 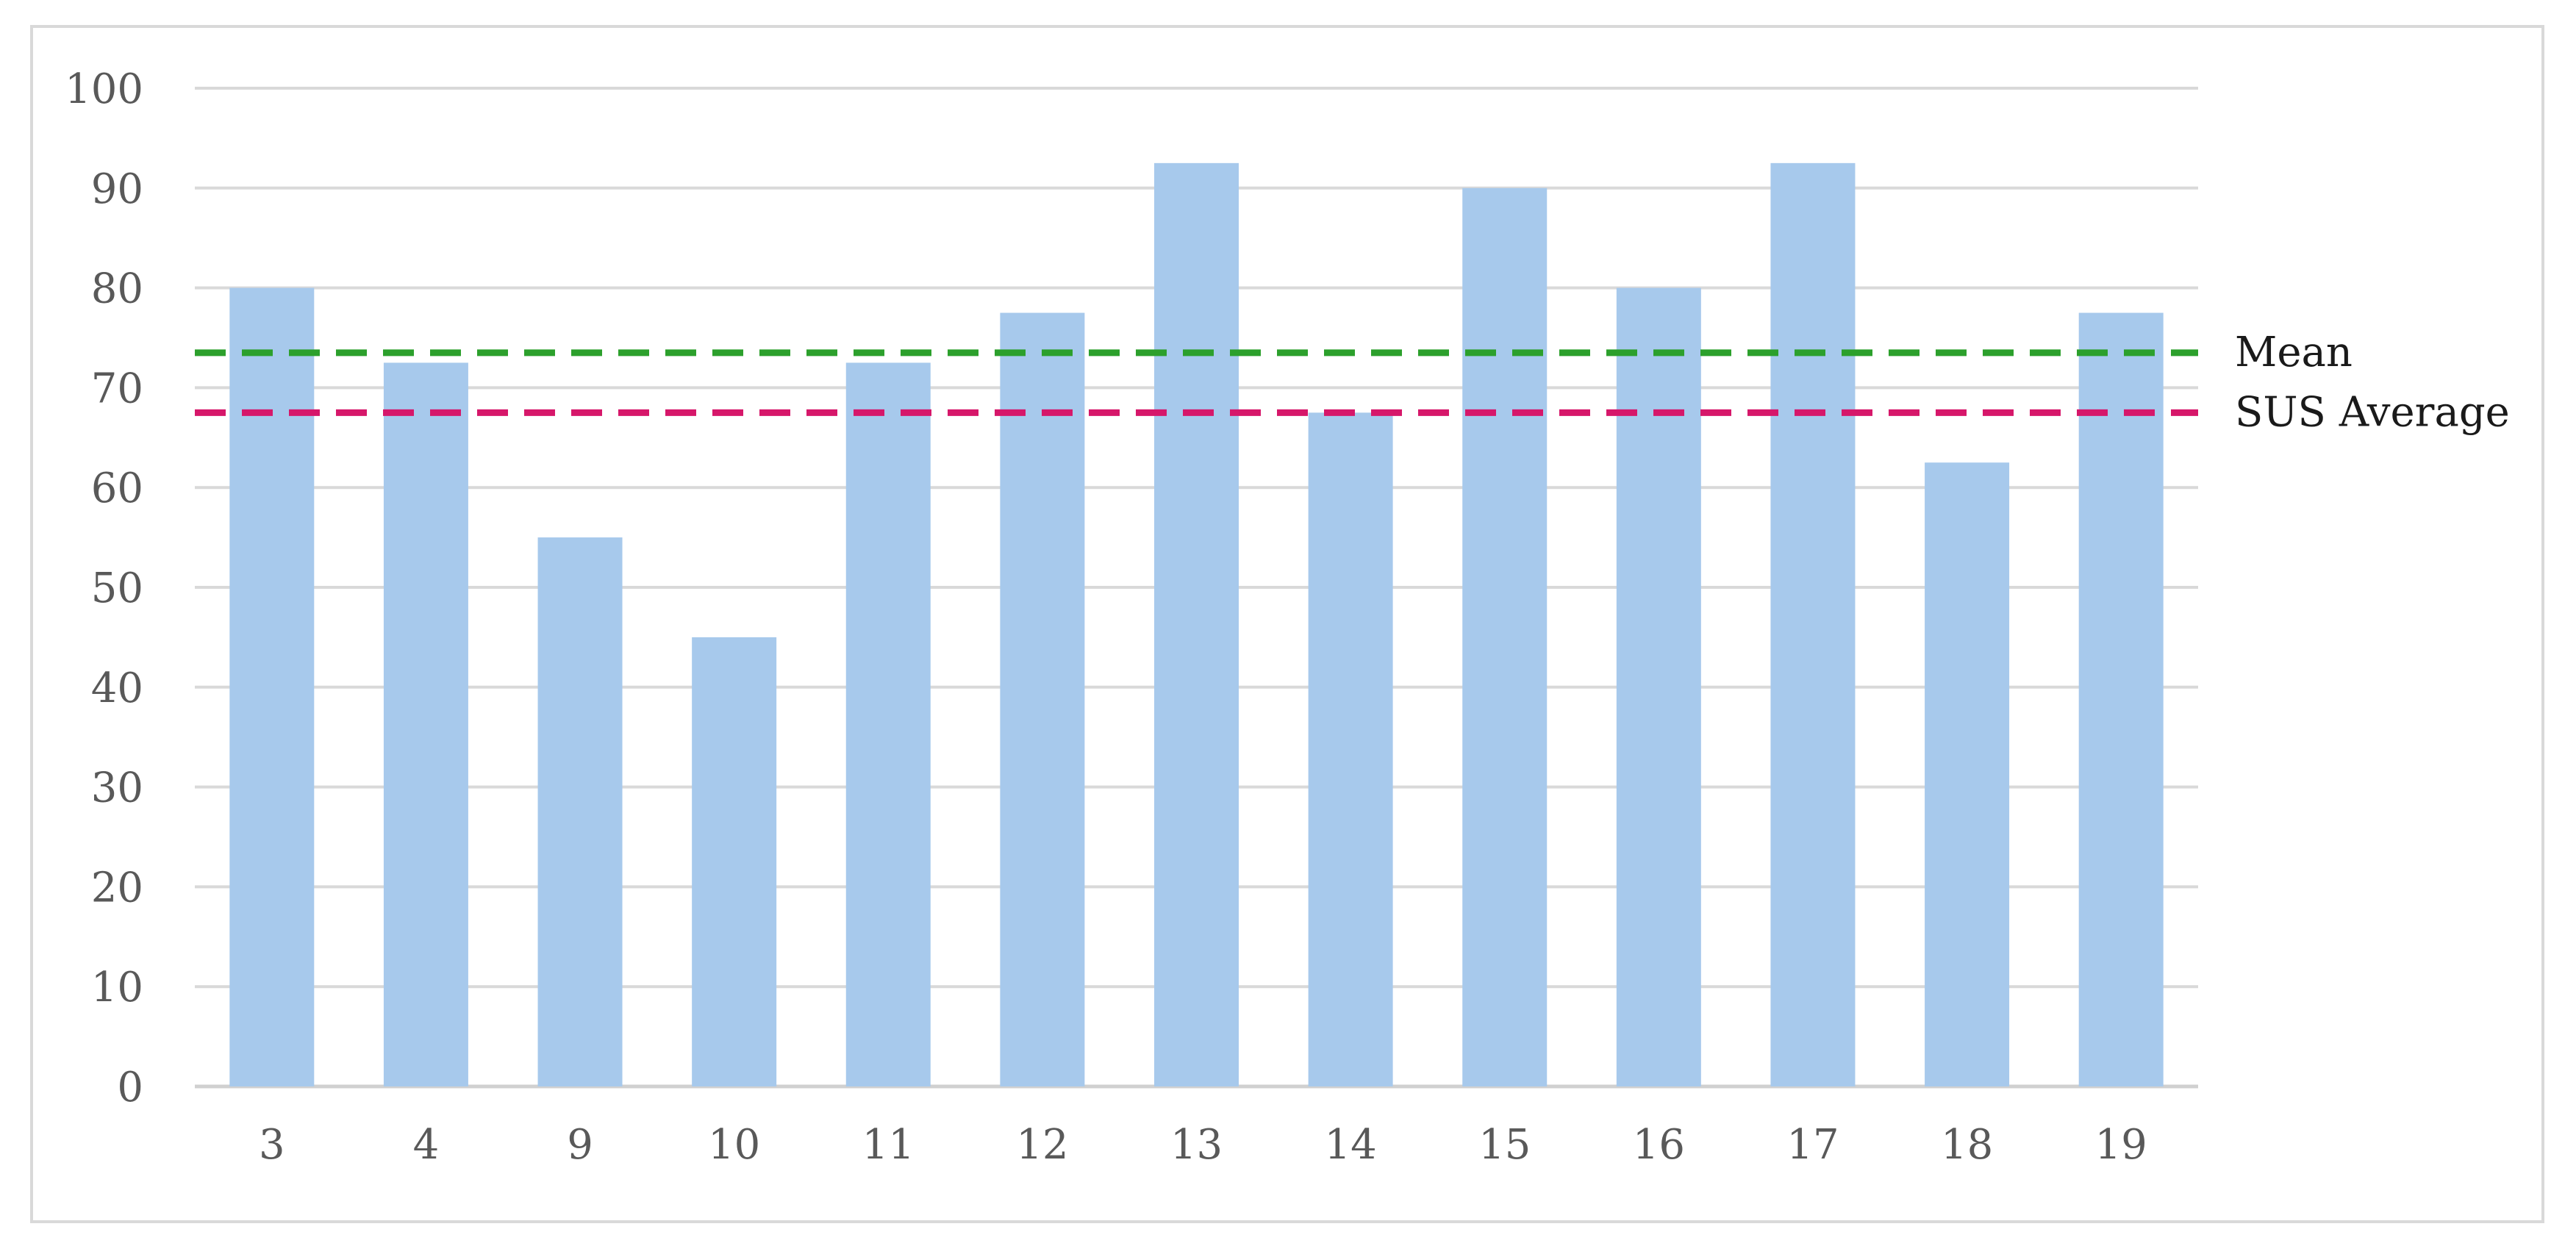 I want to click on y-tick-label: 70, so click(x=117, y=388).